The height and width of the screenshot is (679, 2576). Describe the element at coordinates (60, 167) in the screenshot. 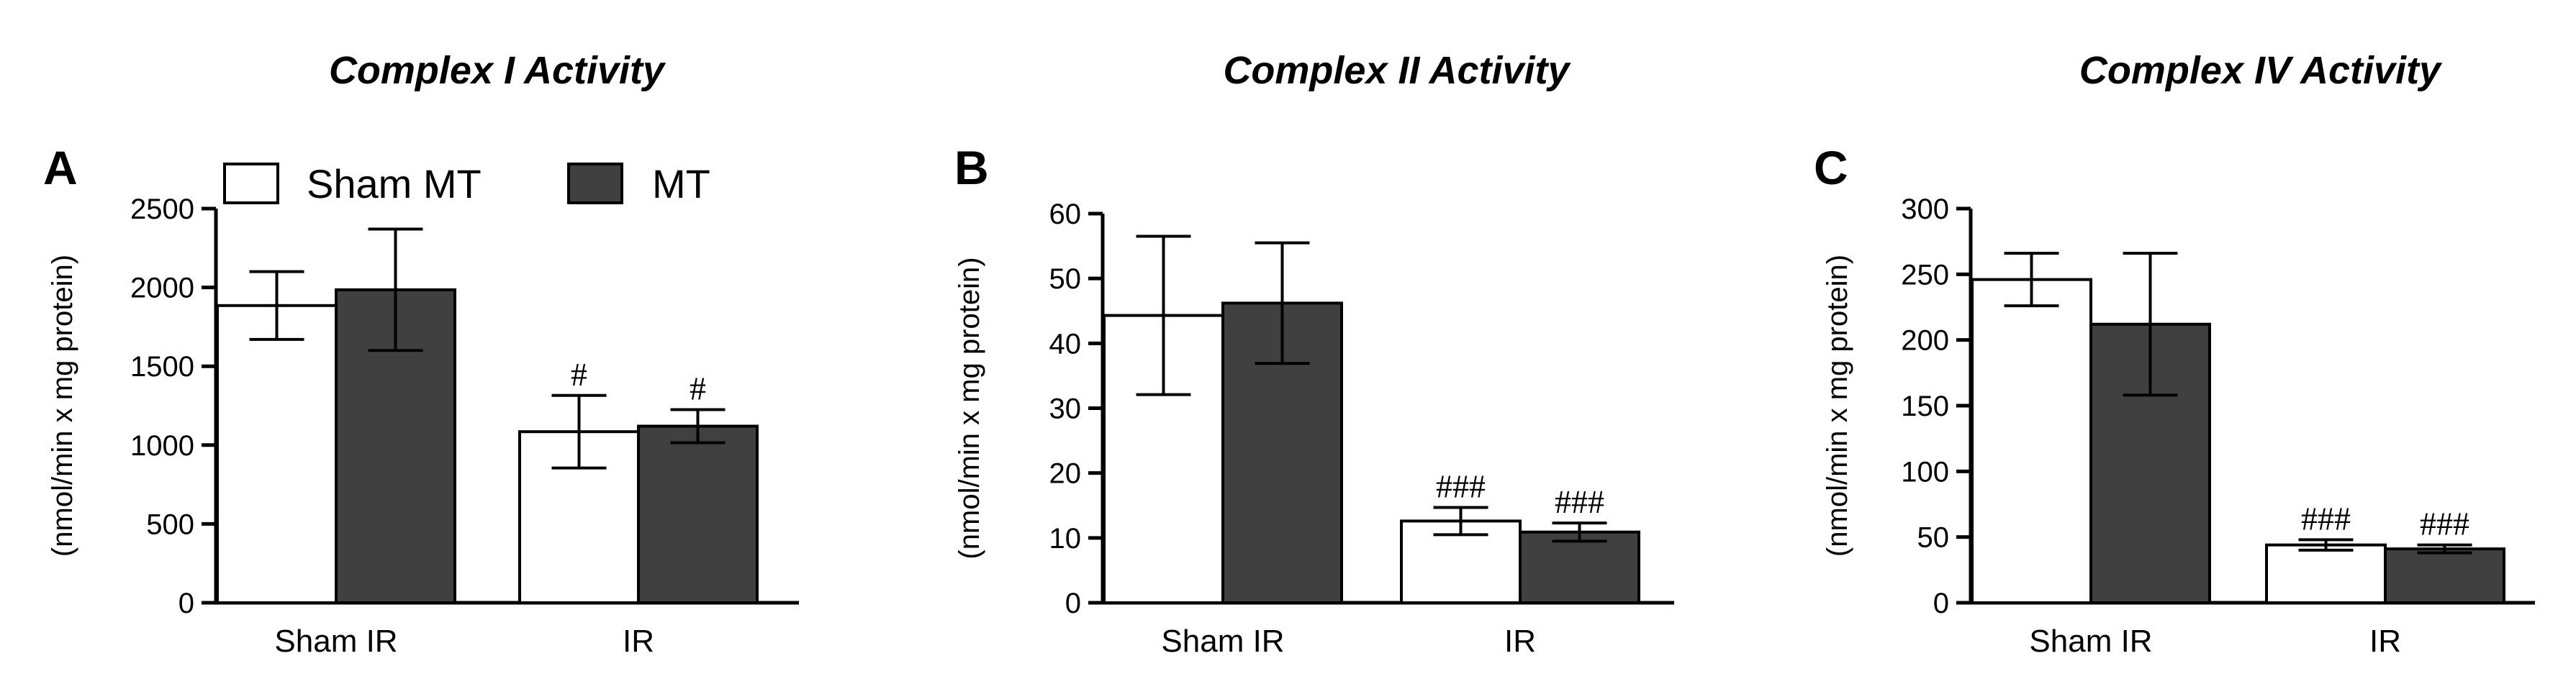

I see `panel-letter: A` at that location.